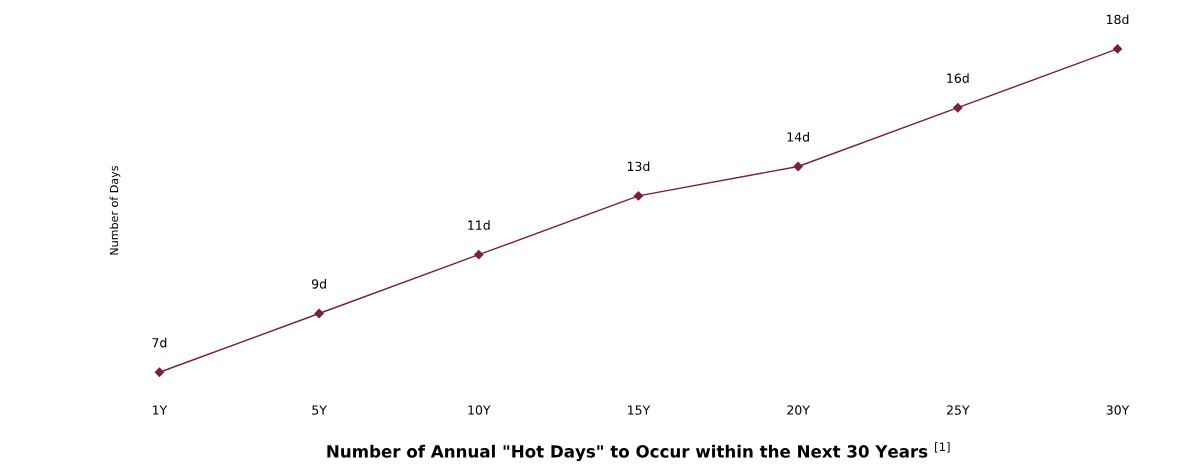 The image size is (1199, 468). What do you see at coordinates (160, 410) in the screenshot?
I see `x-tick-label: 1Y` at bounding box center [160, 410].